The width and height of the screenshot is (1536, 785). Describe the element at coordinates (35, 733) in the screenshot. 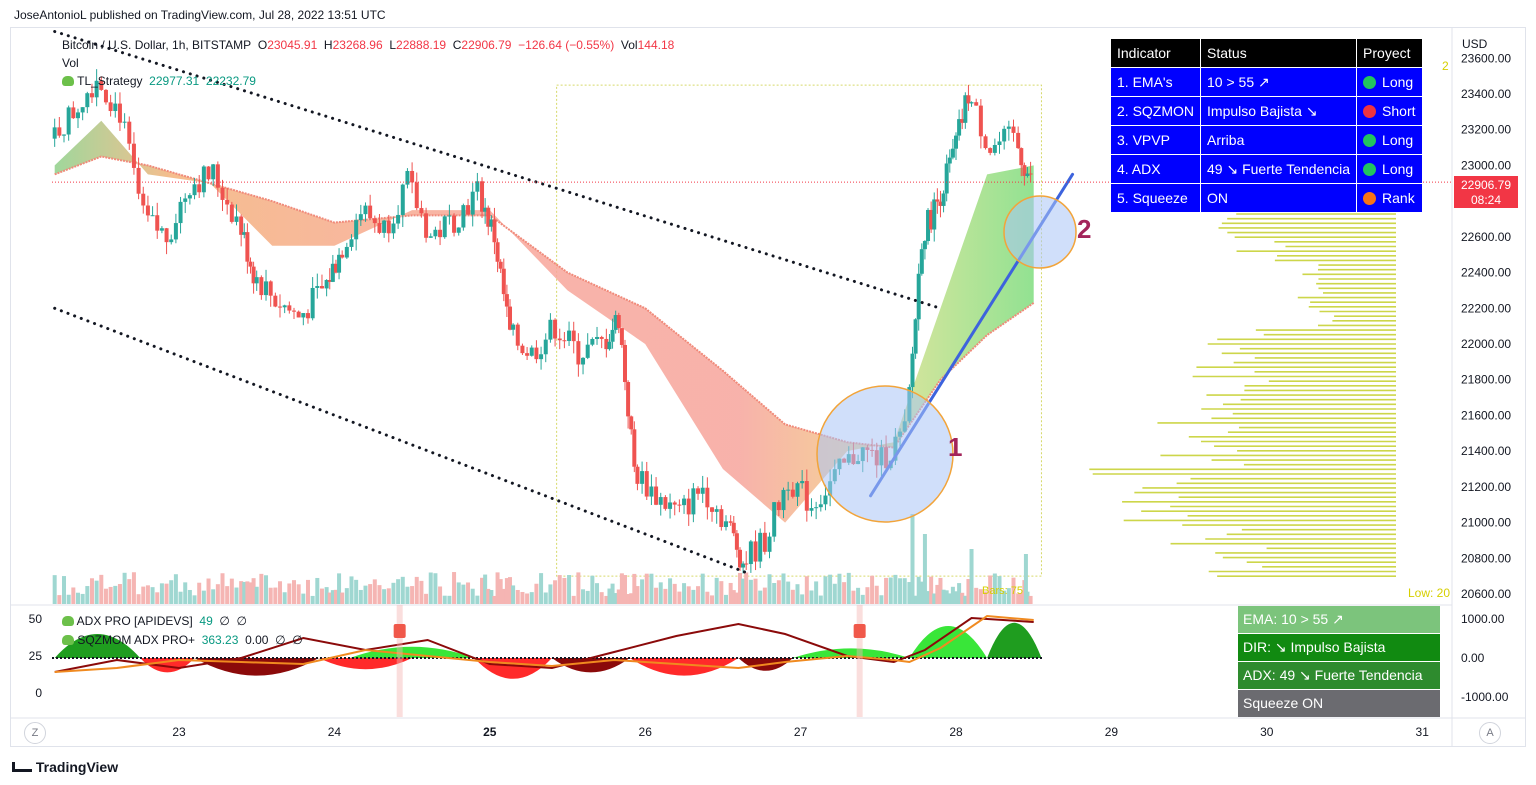

I see `zoom-button: Z` at that location.